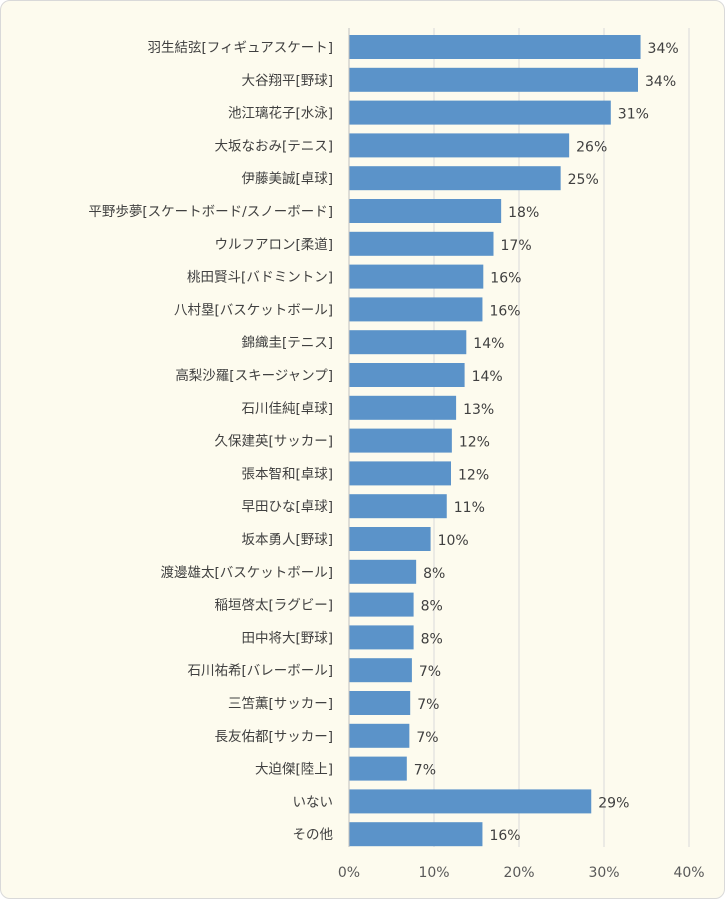  I want to click on category-label: 石川祐希[バレーボール], so click(260, 671).